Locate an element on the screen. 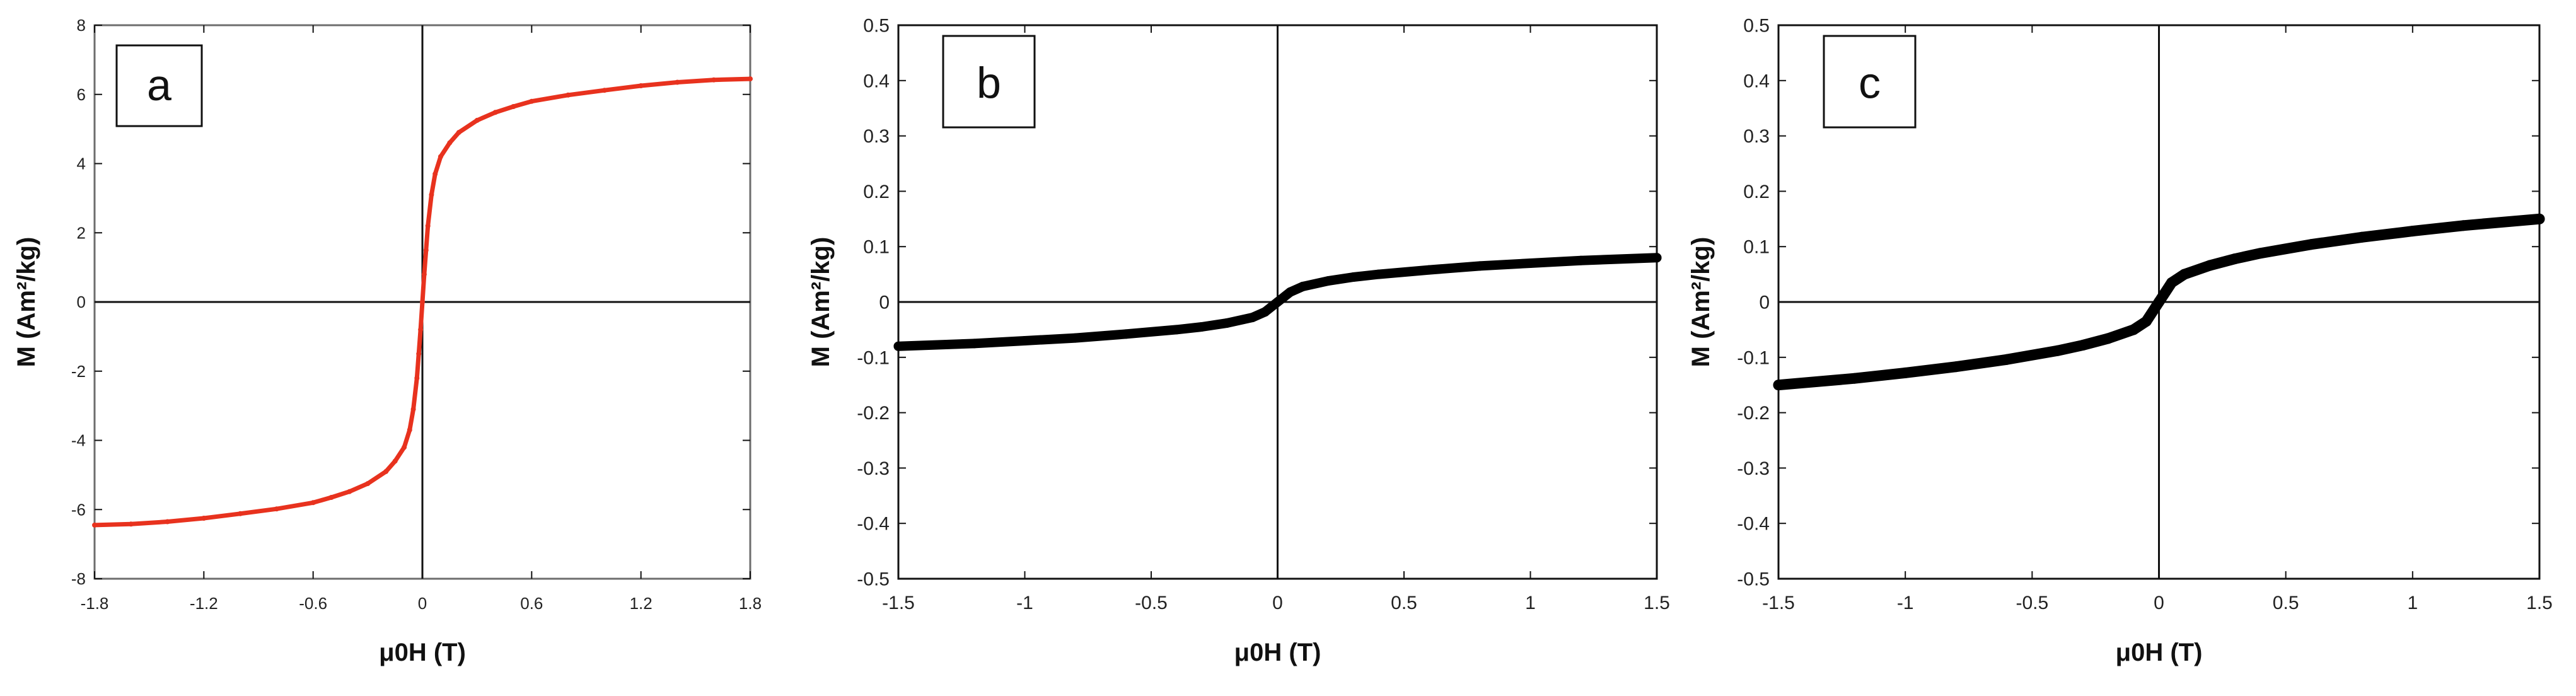 The image size is (2576, 696). y-tick-label: 0.4 is located at coordinates (1757, 81).